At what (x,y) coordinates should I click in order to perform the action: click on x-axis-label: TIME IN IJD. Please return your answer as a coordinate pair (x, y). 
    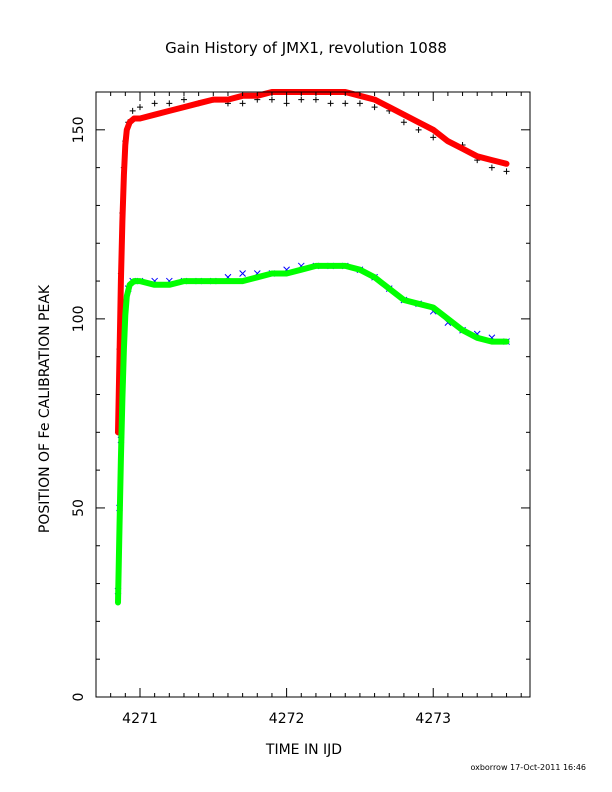
    Looking at the image, I should click on (303, 750).